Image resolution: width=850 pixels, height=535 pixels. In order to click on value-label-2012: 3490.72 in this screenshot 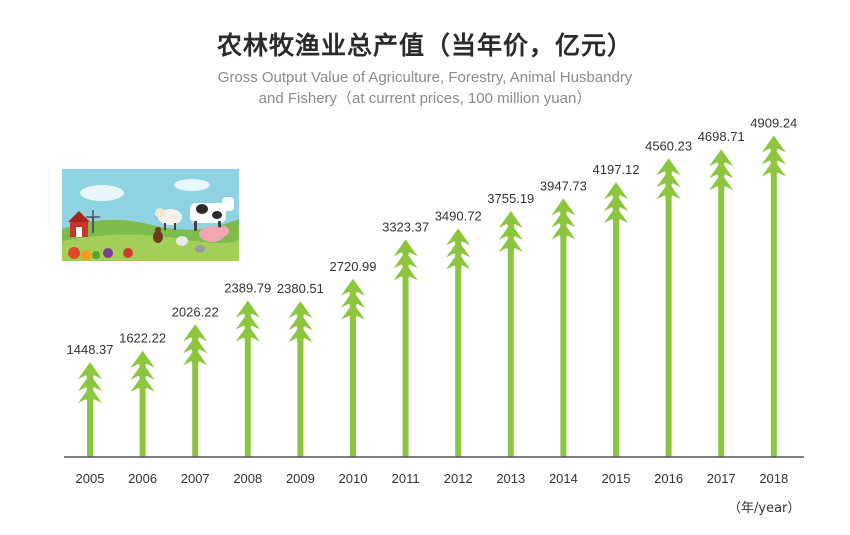, I will do `click(458, 215)`.